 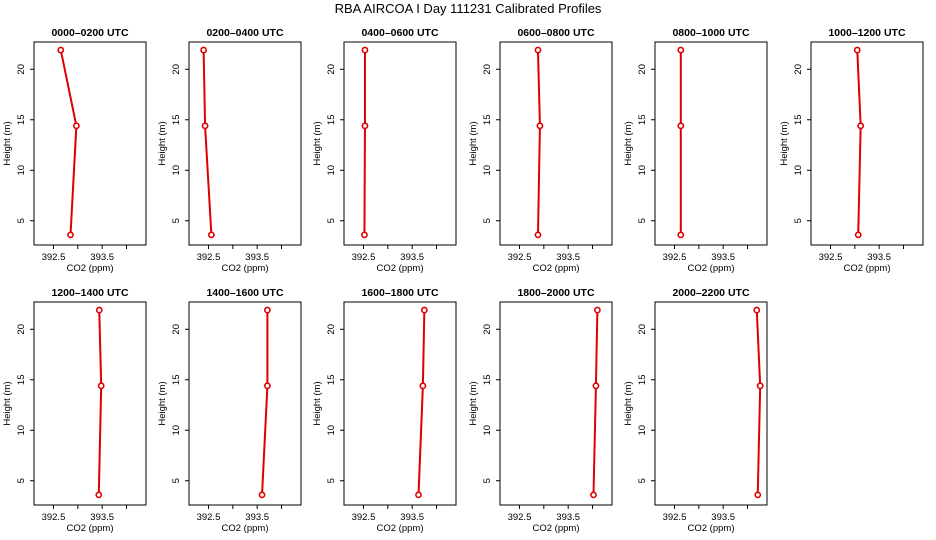 I want to click on plot-title: 1800–2000 UTC, so click(x=555, y=293).